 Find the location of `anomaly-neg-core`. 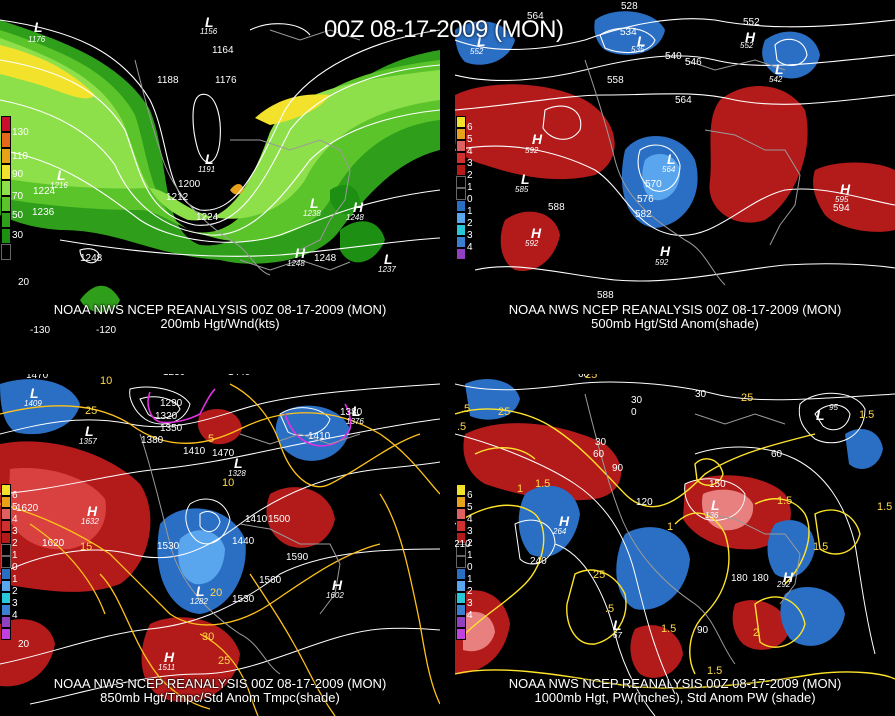

anomaly-neg-core is located at coordinates (201, 557).